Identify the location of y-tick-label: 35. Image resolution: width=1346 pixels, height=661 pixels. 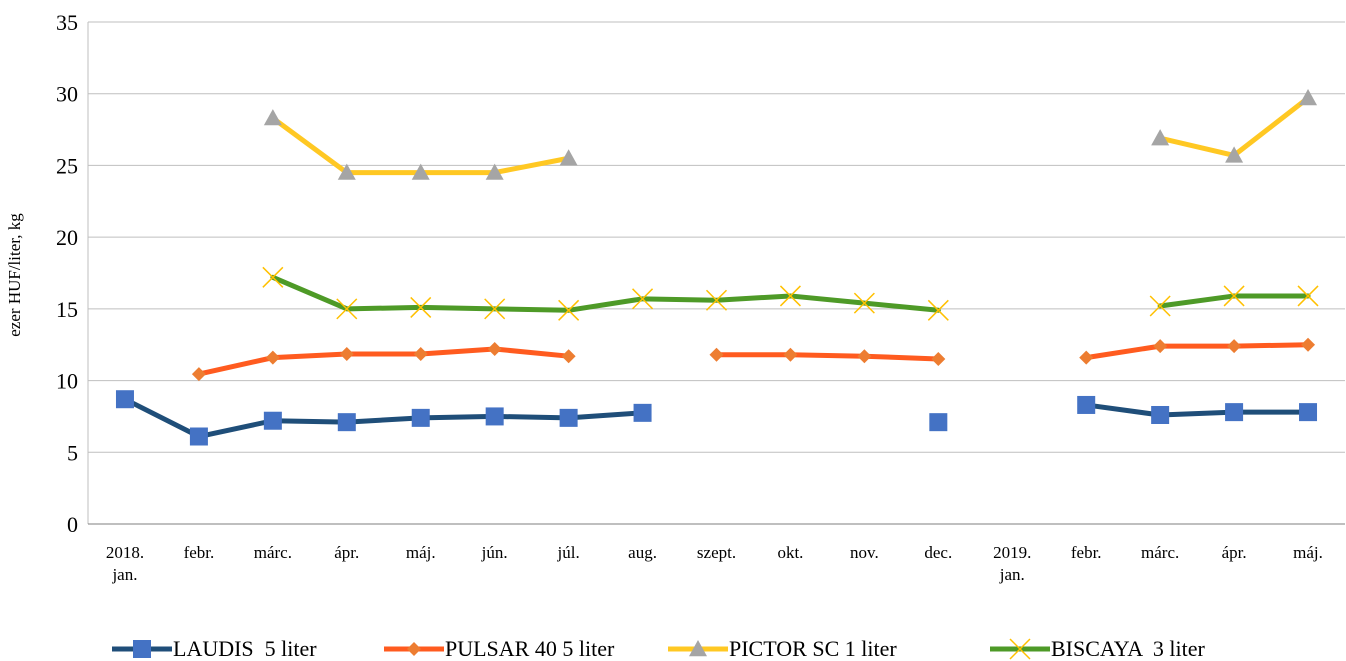
(67, 22).